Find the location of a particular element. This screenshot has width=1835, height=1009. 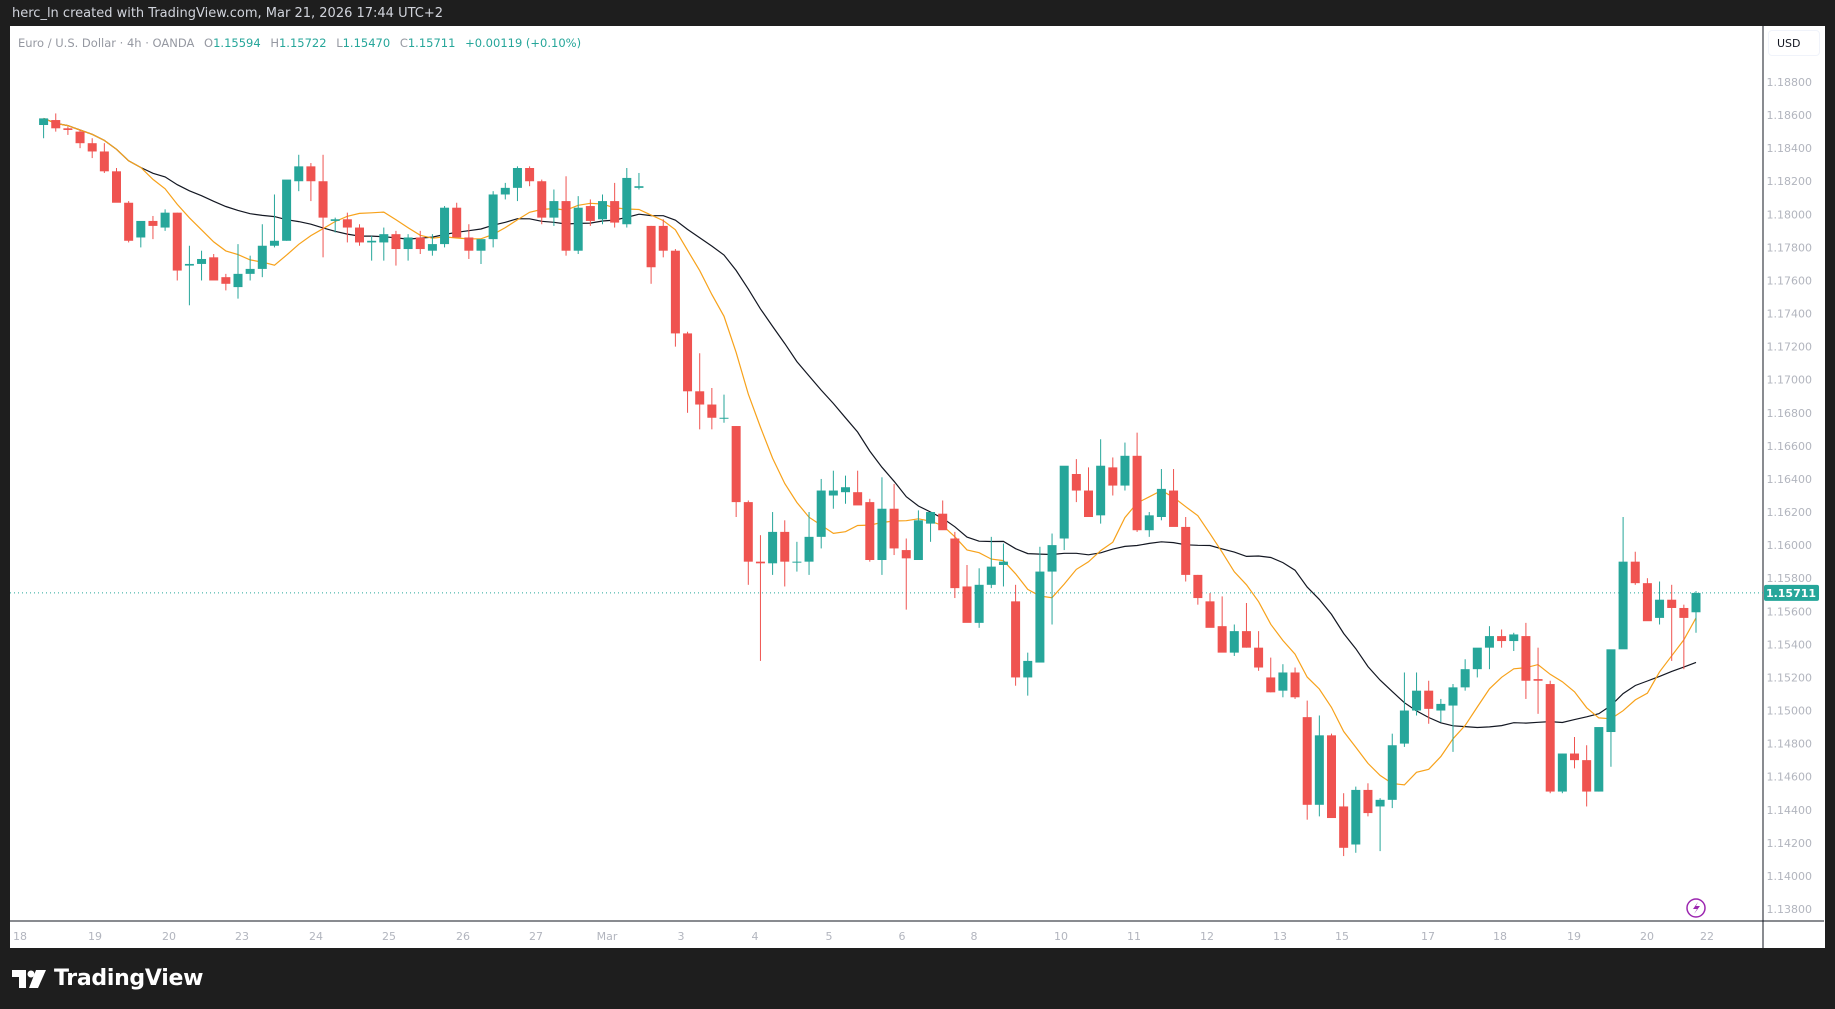

time-tick: 12 is located at coordinates (1207, 936).